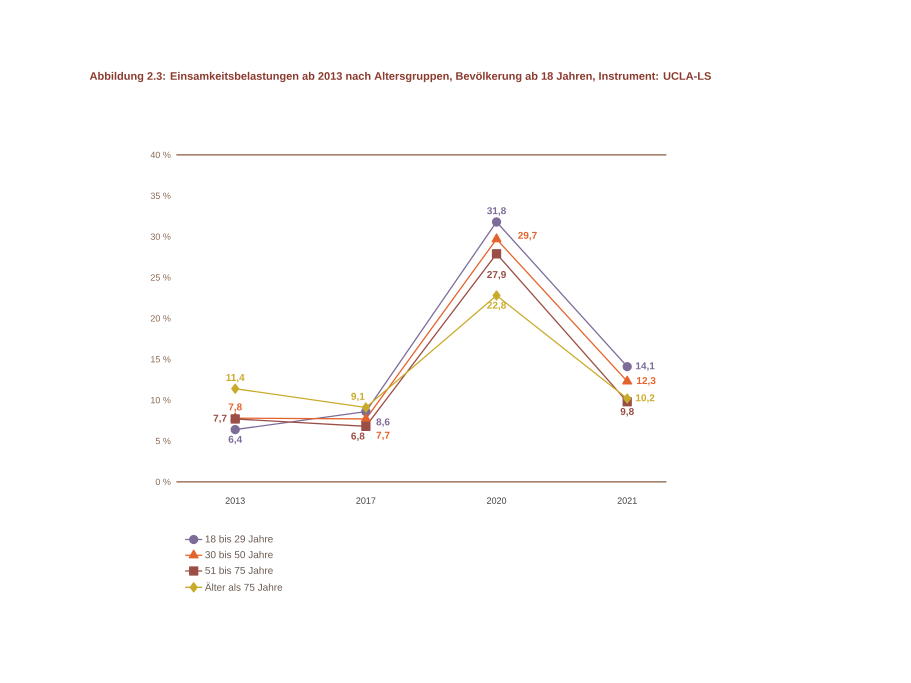 The height and width of the screenshot is (683, 911). Describe the element at coordinates (383, 422) in the screenshot. I see `data-label: 8,6` at that location.